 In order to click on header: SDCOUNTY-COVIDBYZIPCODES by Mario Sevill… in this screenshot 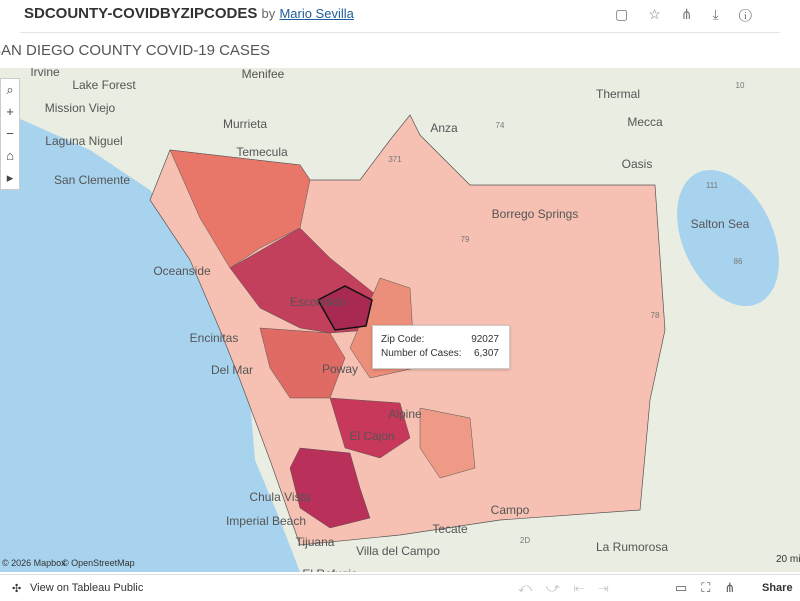, I will do `click(189, 13)`.